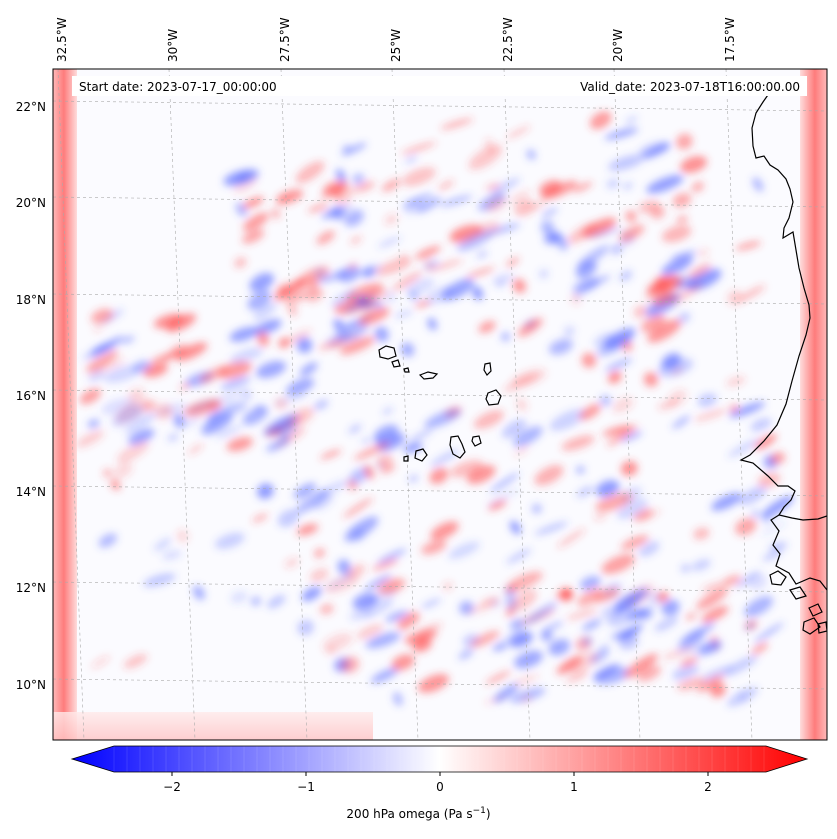  Describe the element at coordinates (517, 404) in the screenshot. I see `longitude-gridline` at that location.